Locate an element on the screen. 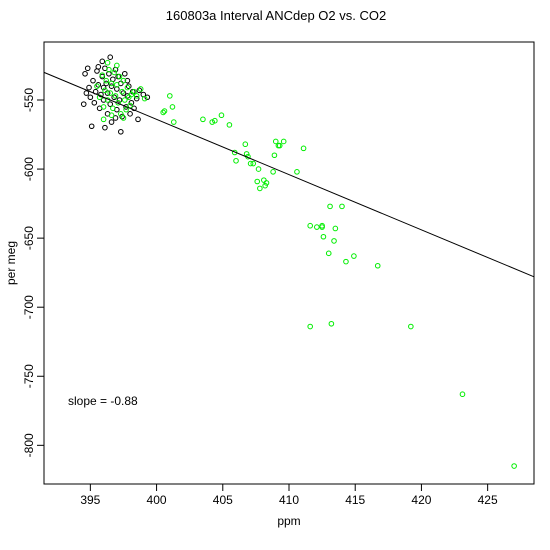 The width and height of the screenshot is (550, 550). x-tick-label: 420 is located at coordinates (421, 500).